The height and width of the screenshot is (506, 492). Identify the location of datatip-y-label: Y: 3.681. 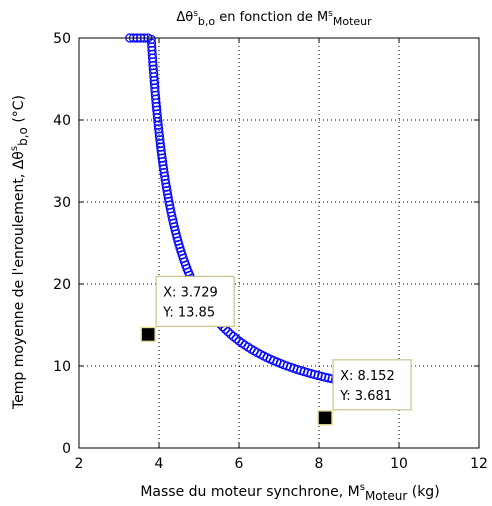
(365, 396).